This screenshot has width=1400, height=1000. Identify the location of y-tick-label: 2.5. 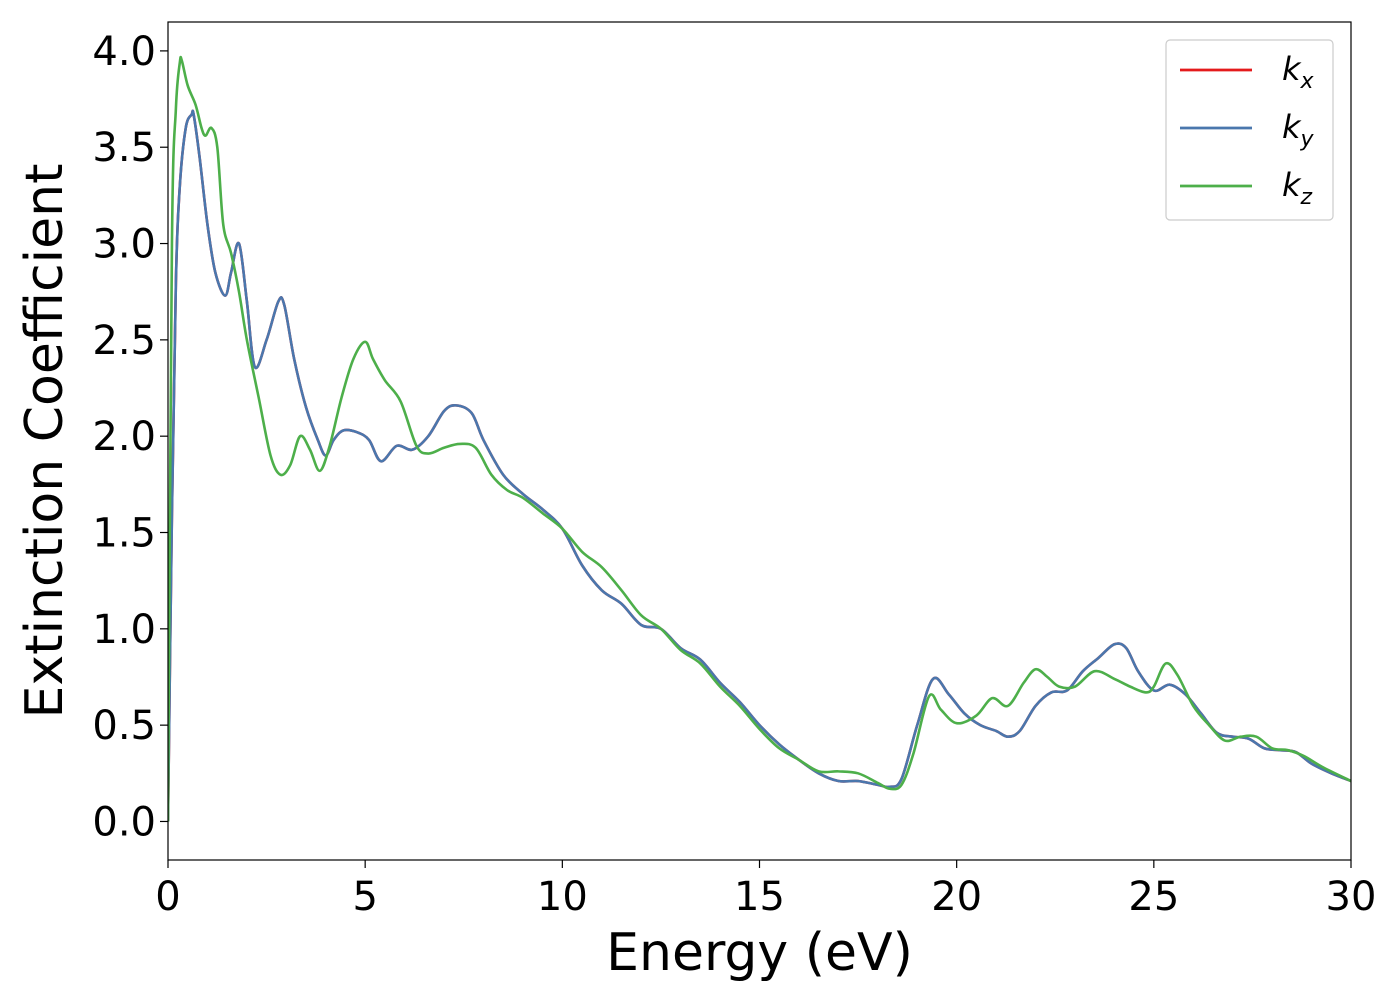
(124, 341).